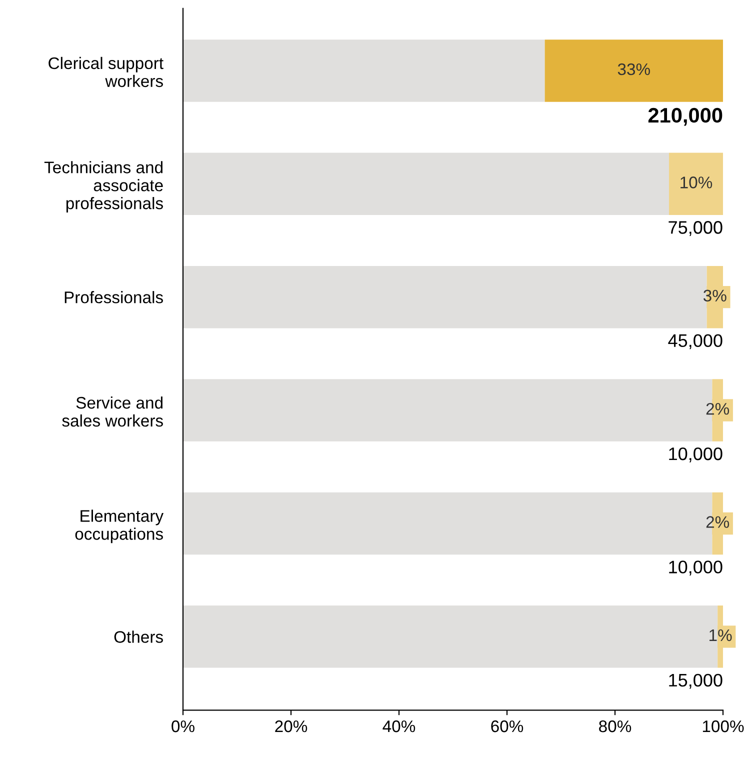  I want to click on y-tick-label: Technicians and associate professionals, so click(103, 187).